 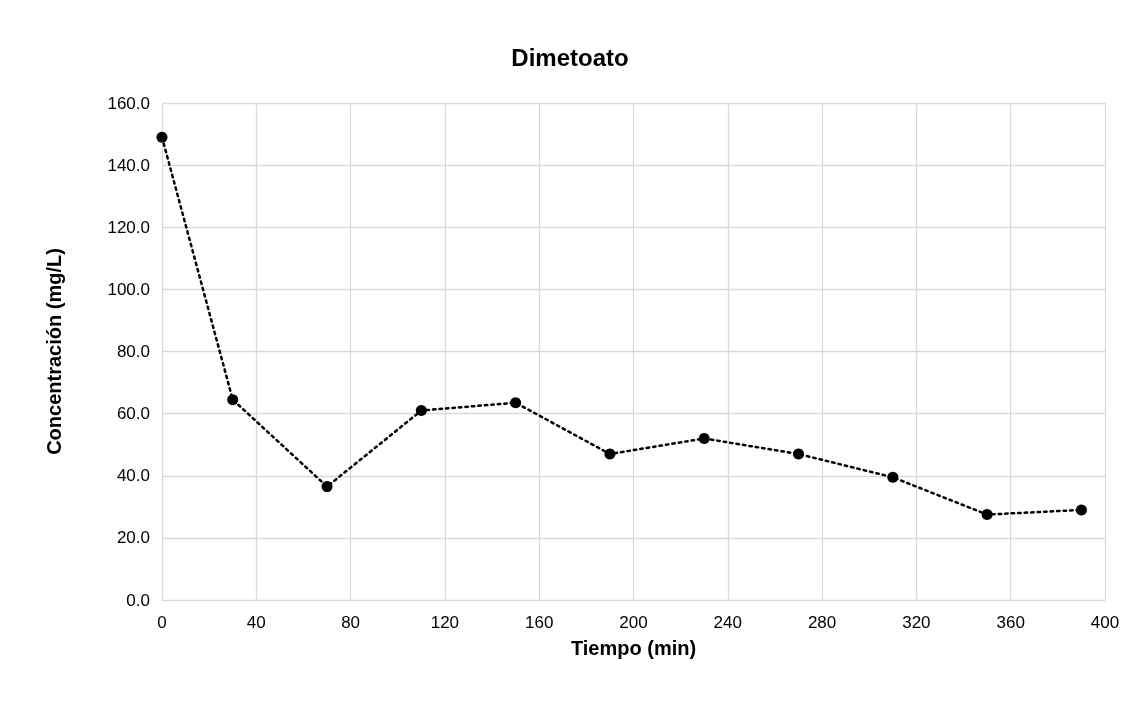 I want to click on y-tick-label: 60.0, so click(x=133, y=414).